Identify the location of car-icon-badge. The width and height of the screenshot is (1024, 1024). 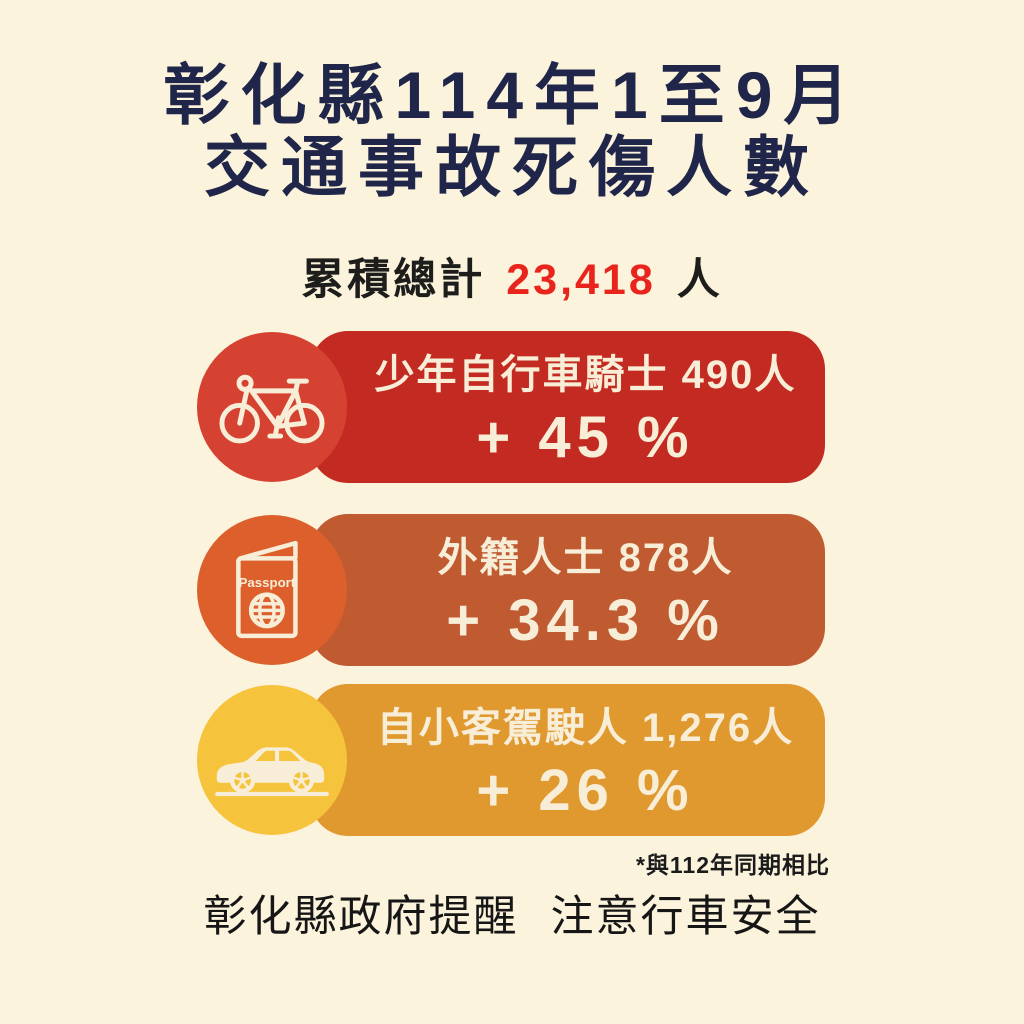
(272, 760).